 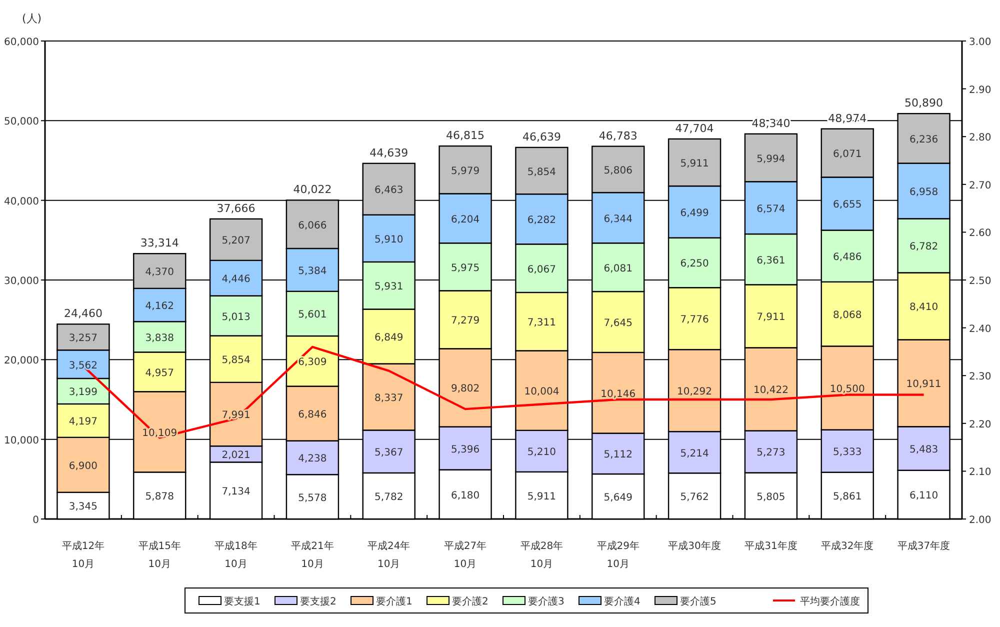 What do you see at coordinates (618, 555) in the screenshot?
I see `x-tick-label: 平成29年 10月` at bounding box center [618, 555].